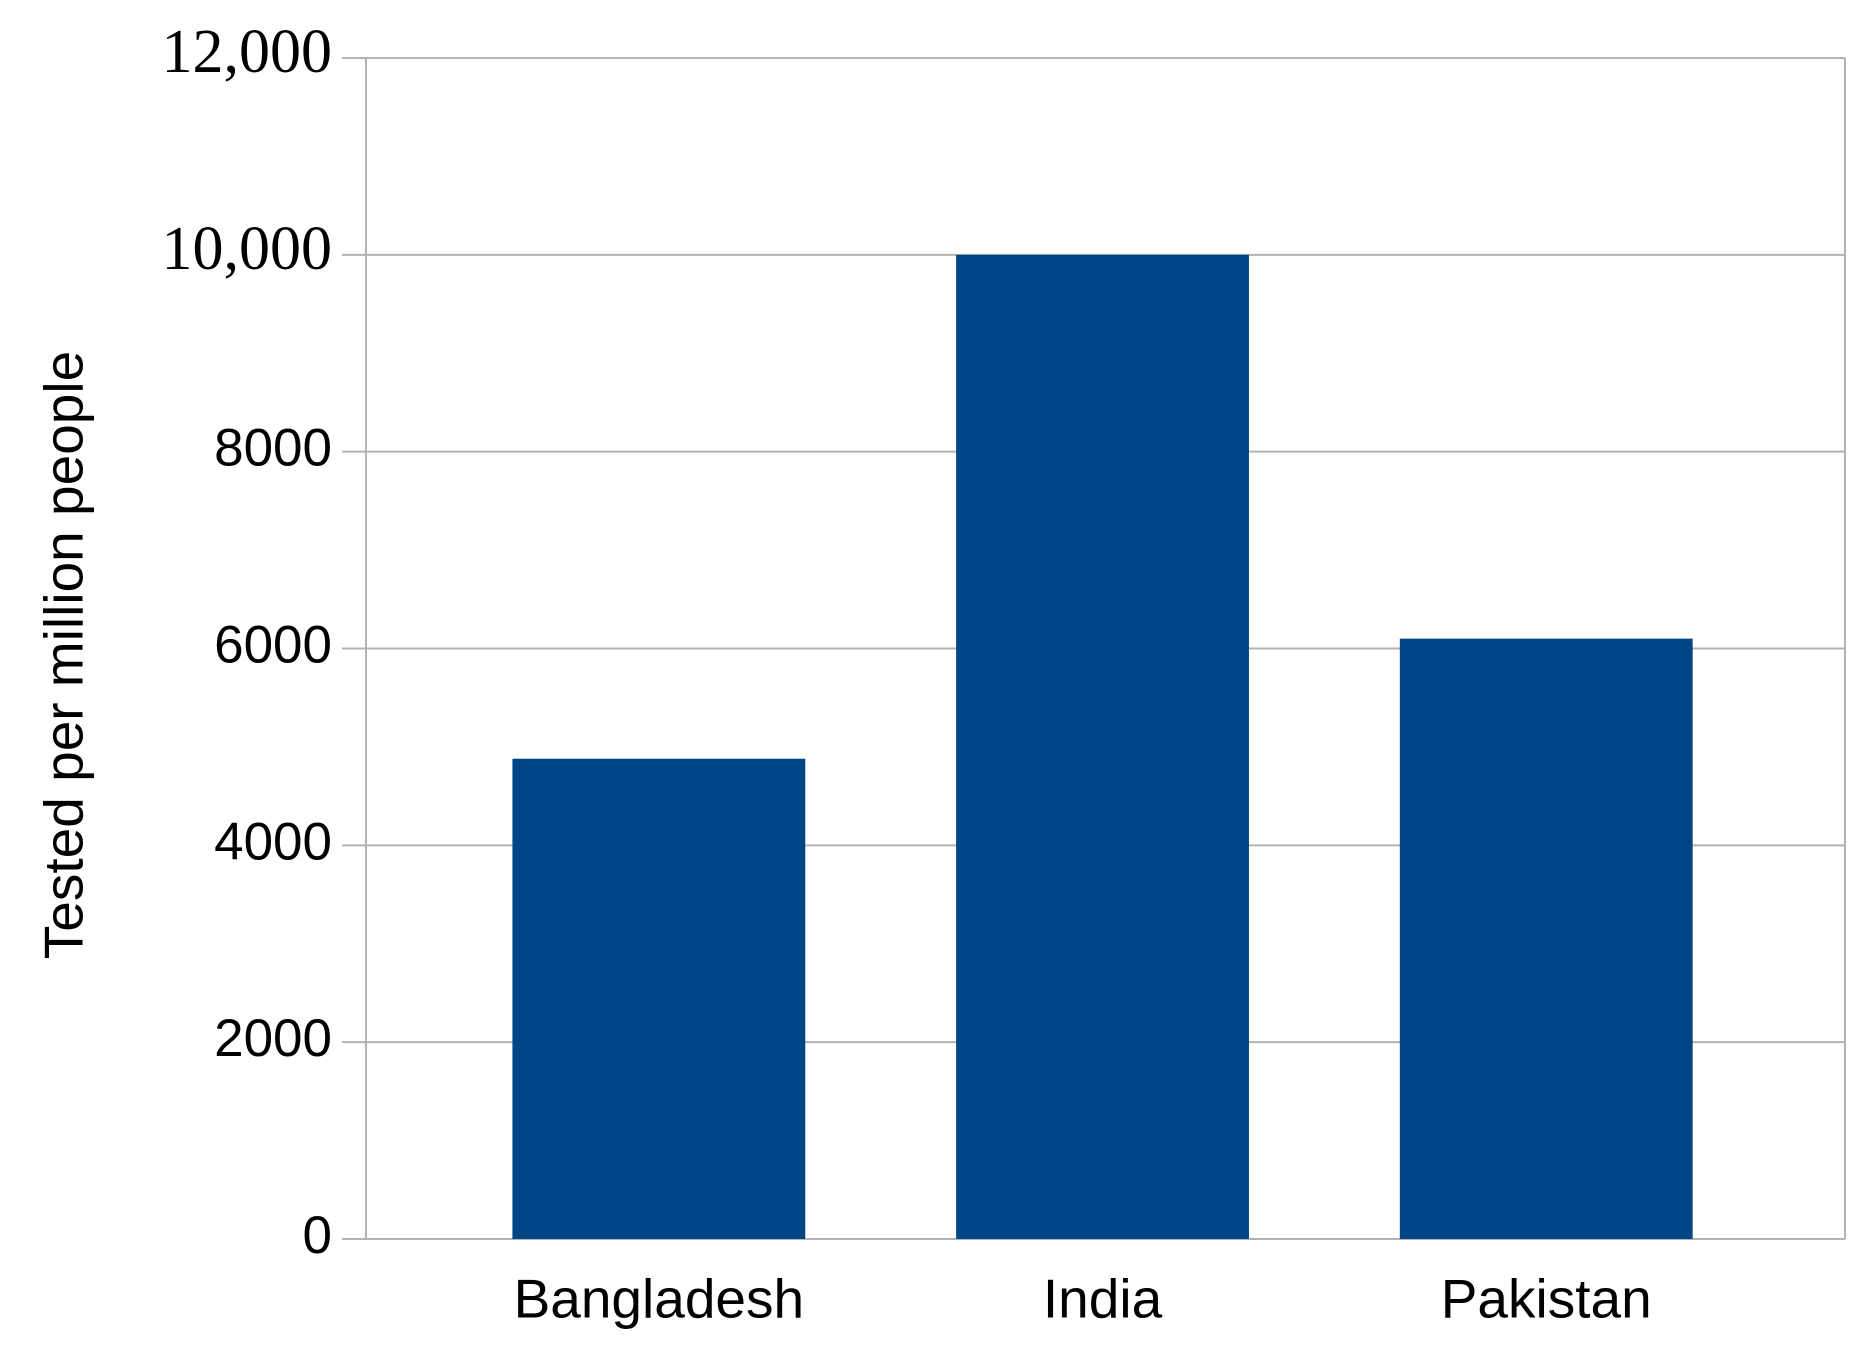  Describe the element at coordinates (273, 448) in the screenshot. I see `y-tick-label: 8000` at that location.